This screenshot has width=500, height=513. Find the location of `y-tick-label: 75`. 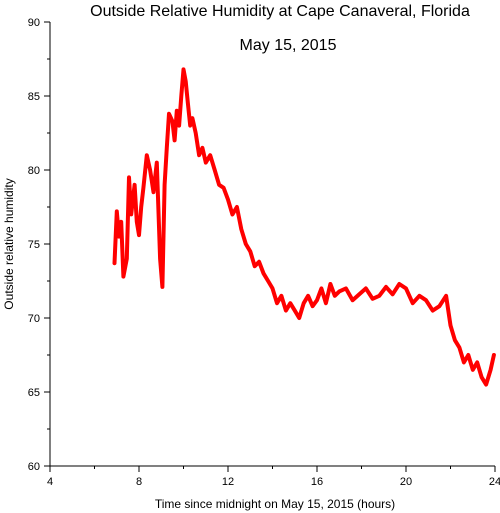

y-tick-label: 75 is located at coordinates (34, 245).